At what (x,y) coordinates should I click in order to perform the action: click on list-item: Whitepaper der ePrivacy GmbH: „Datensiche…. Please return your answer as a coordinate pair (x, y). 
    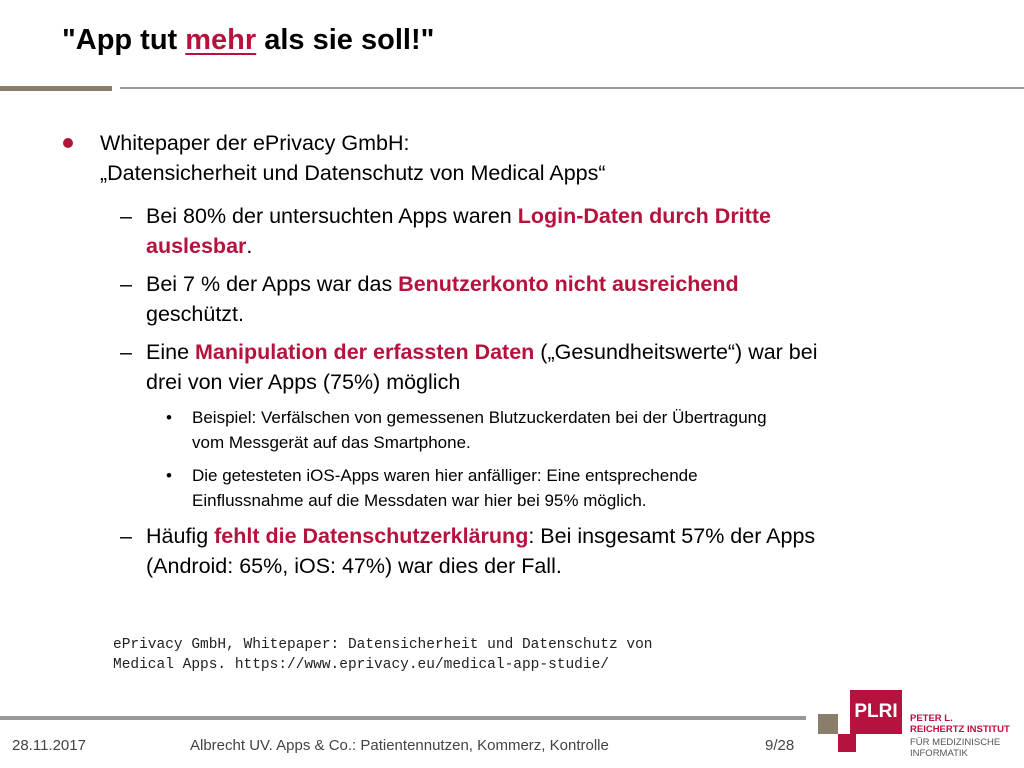
    Looking at the image, I should click on (353, 158).